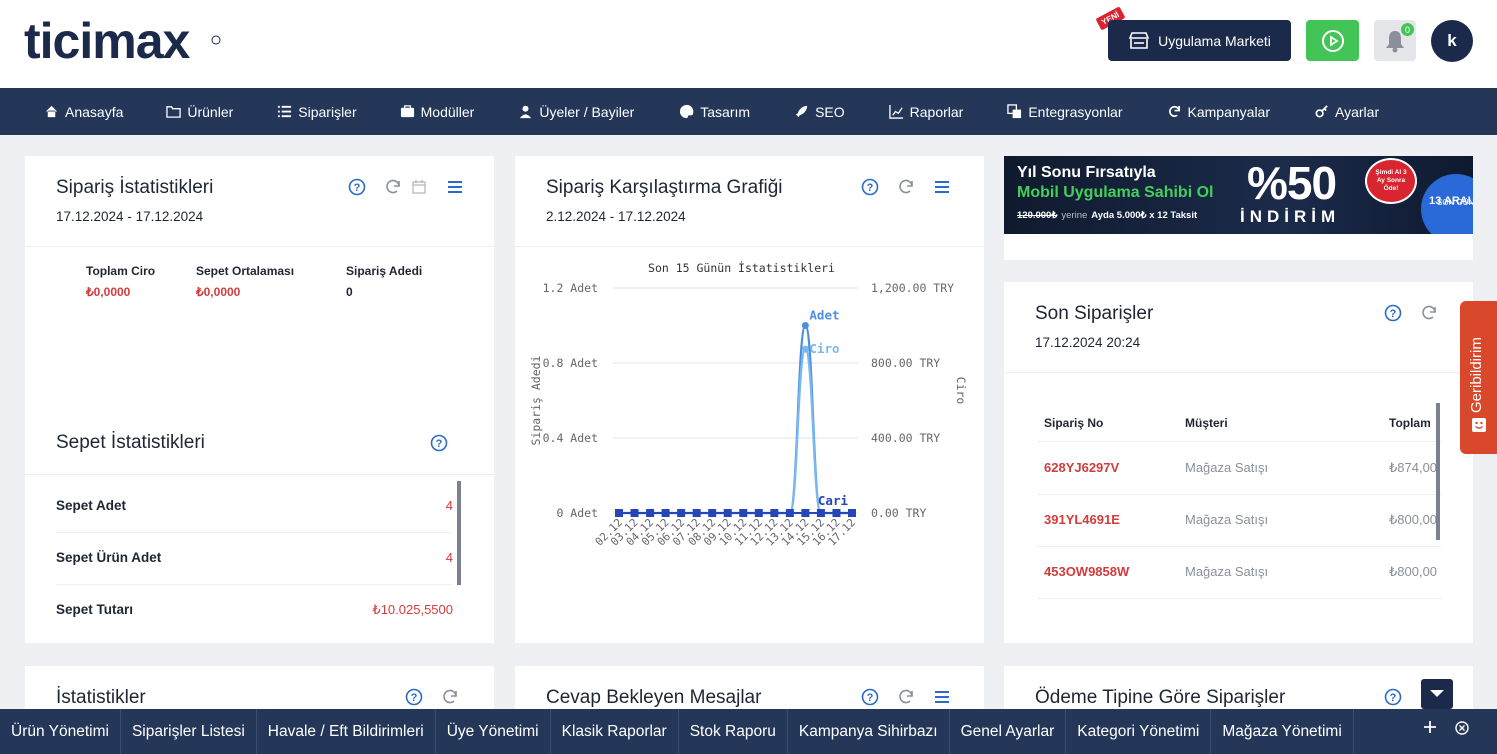  I want to click on notification-count-badge: 0, so click(1407, 29).